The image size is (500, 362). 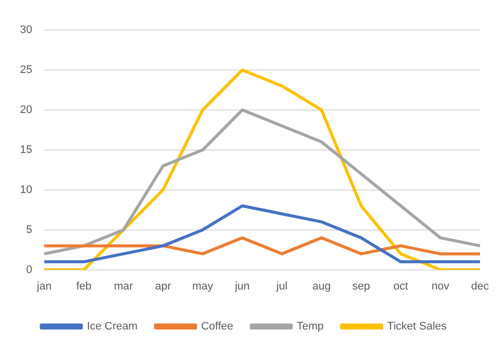 I want to click on x-tick-label: sep, so click(x=361, y=286).